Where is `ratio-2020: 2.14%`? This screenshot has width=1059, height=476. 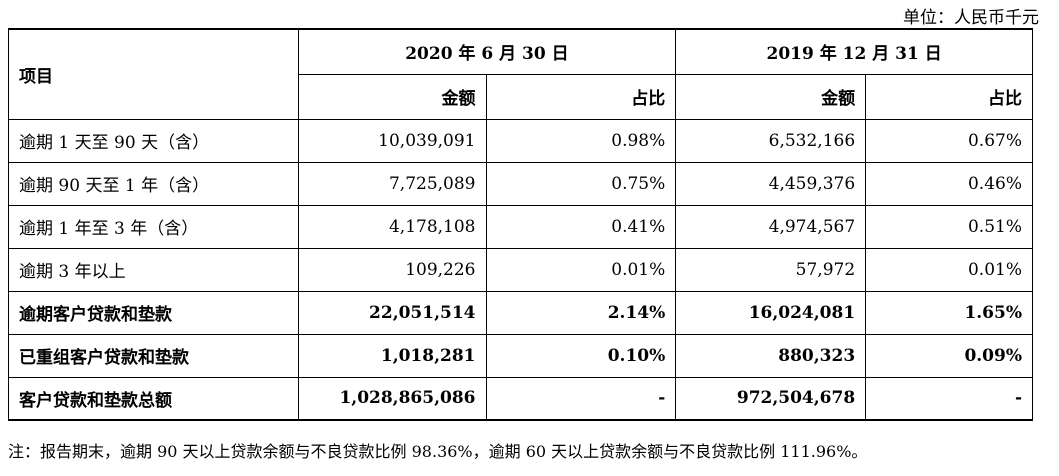
ratio-2020: 2.14% is located at coordinates (581, 312).